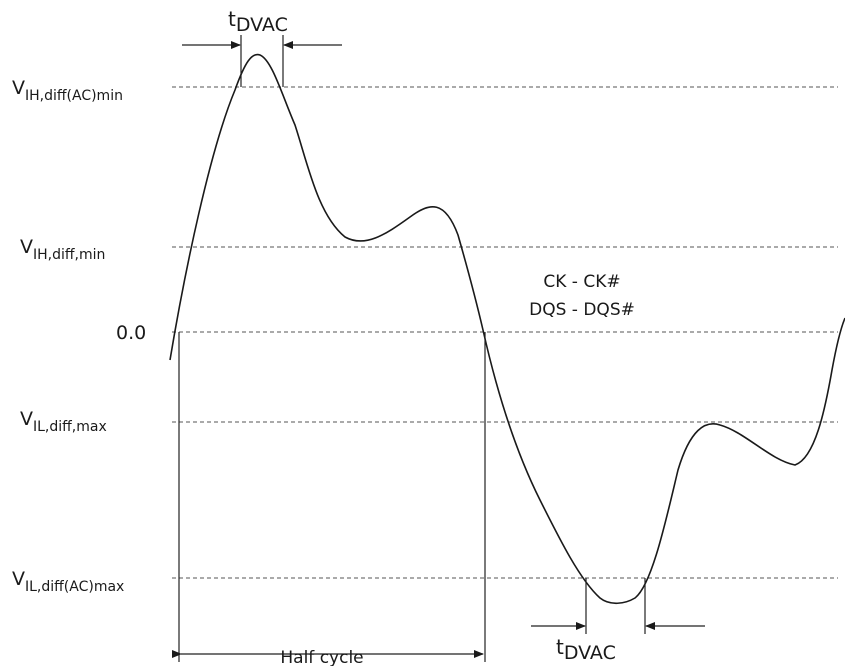 This screenshot has height=666, width=845. I want to click on level-label-vil-diff-max: VIL,diff,max, so click(63, 421).